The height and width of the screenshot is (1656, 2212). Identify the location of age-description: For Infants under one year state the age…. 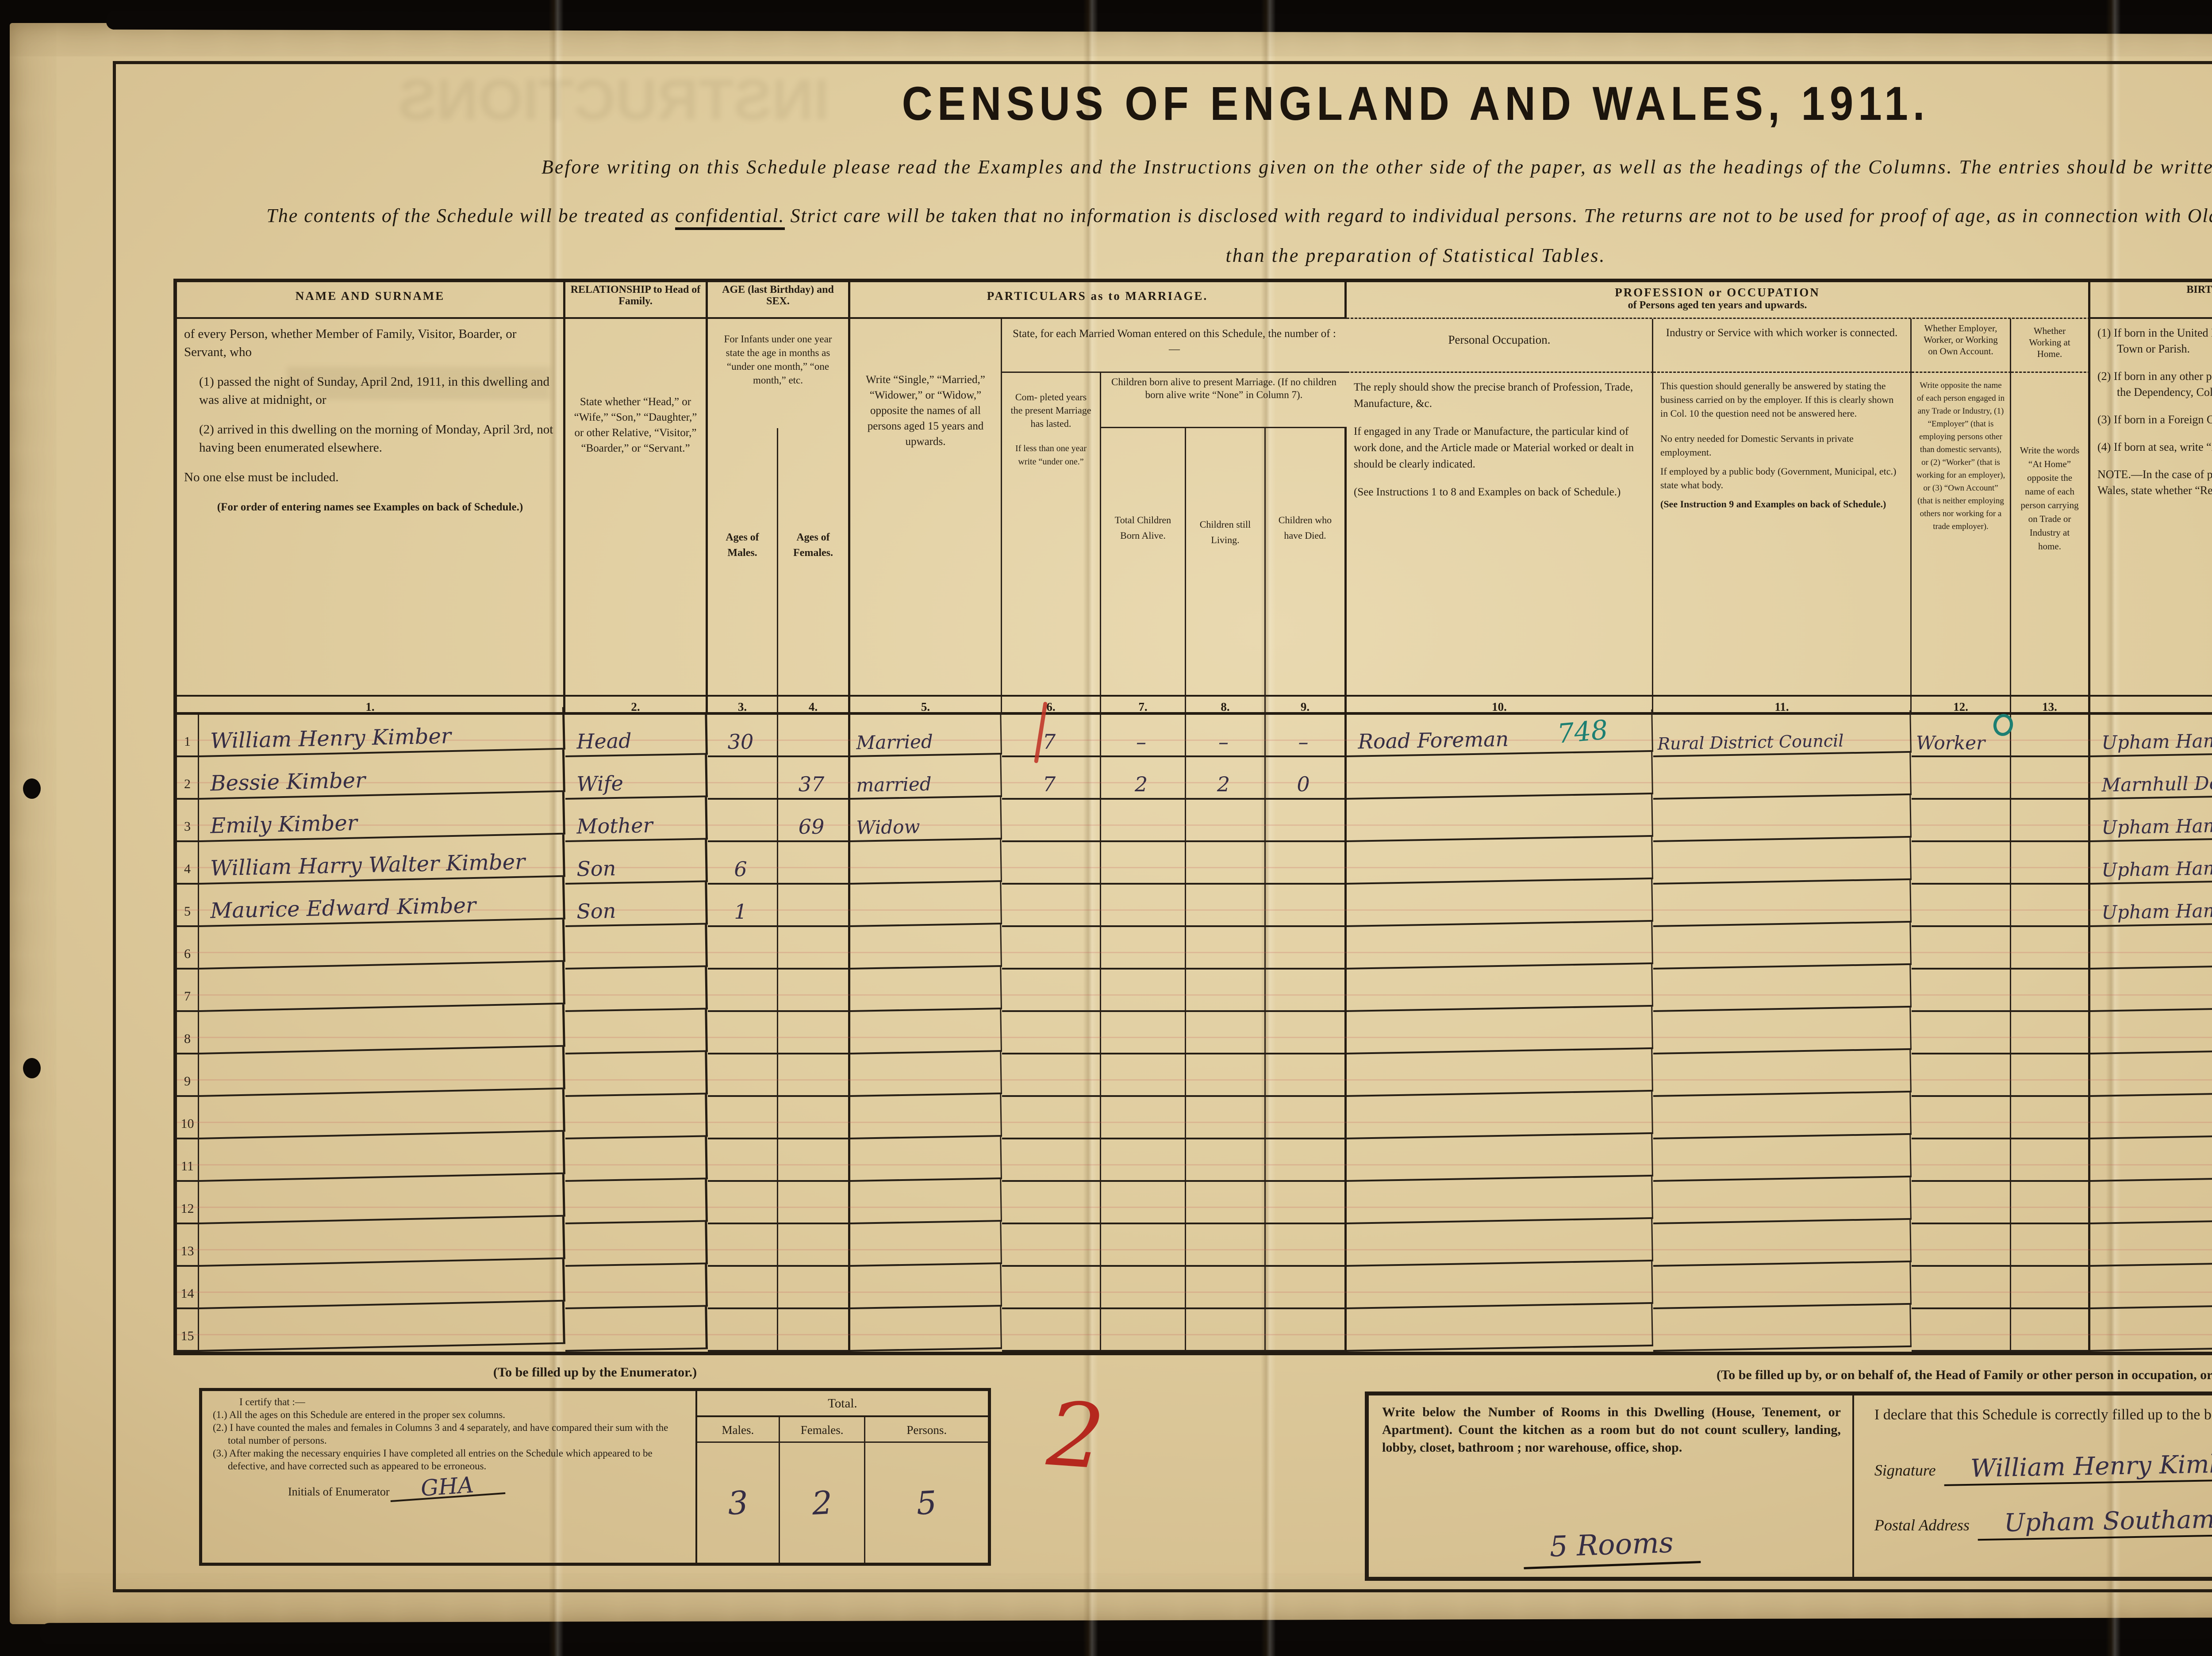
(779, 373).